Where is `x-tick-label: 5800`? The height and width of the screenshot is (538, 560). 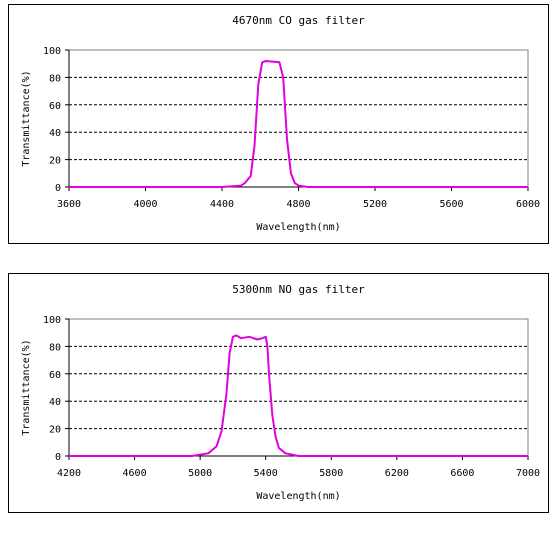 x-tick-label: 5800 is located at coordinates (331, 473).